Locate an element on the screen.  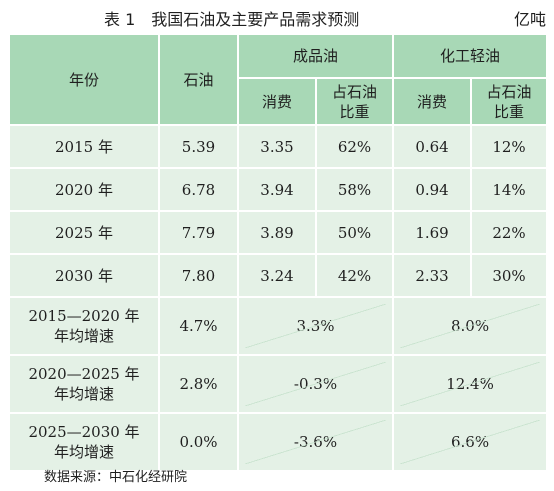
chem-share-cell: 30% is located at coordinates (509, 275).